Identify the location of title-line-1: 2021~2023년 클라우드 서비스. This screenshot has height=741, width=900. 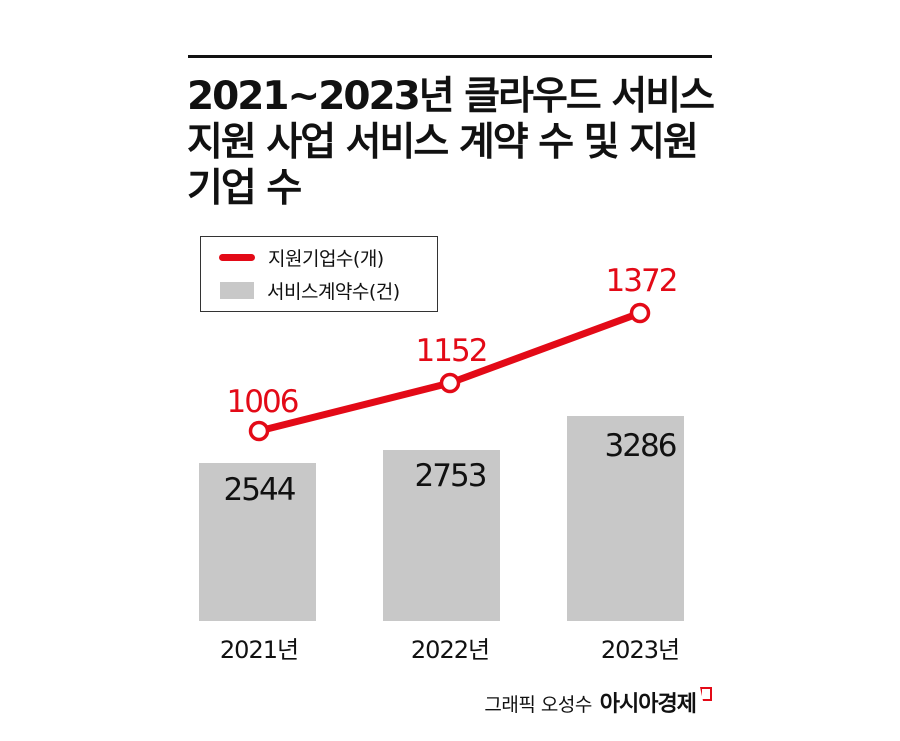
(451, 96).